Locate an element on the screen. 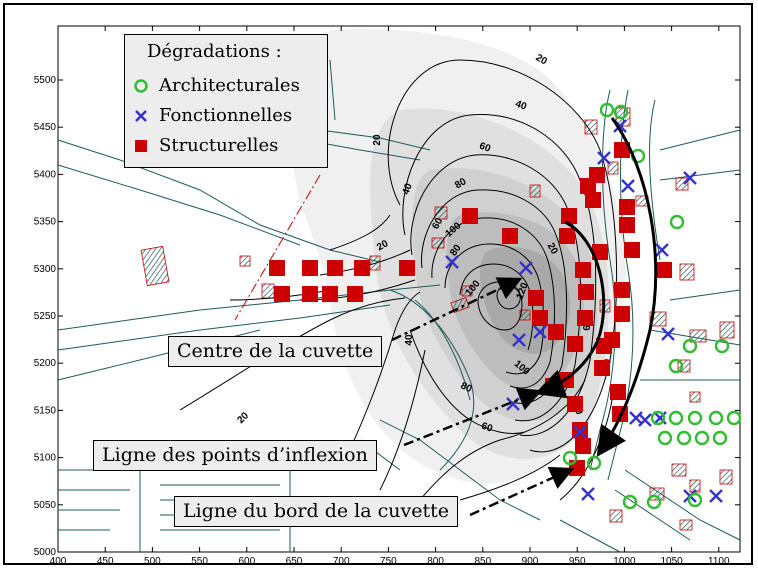  x-tick-label: 700 is located at coordinates (341, 561).